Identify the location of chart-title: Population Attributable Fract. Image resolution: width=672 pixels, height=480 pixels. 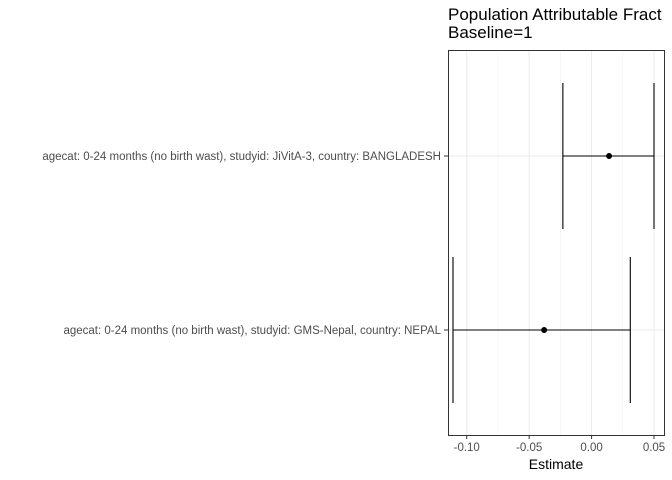
(555, 14).